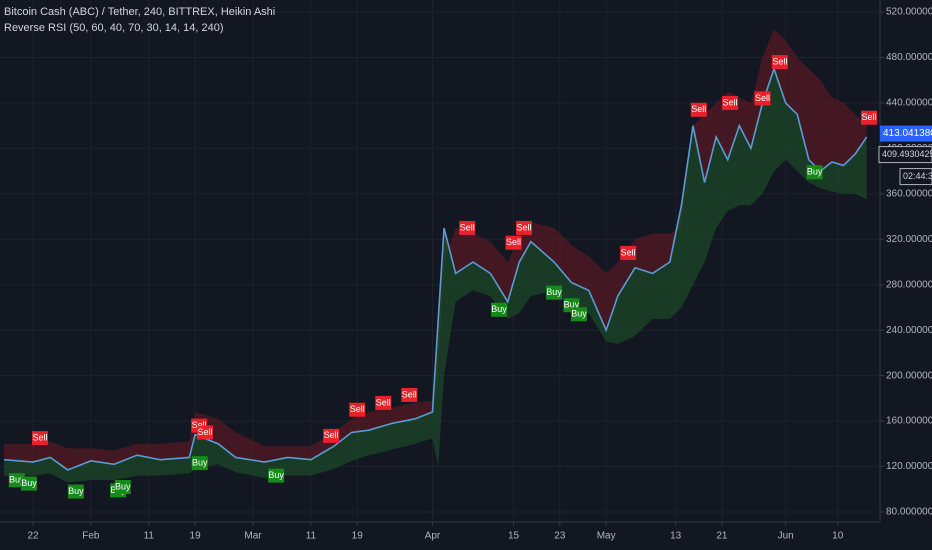  What do you see at coordinates (722, 536) in the screenshot?
I see `x-tick-label: 21` at bounding box center [722, 536].